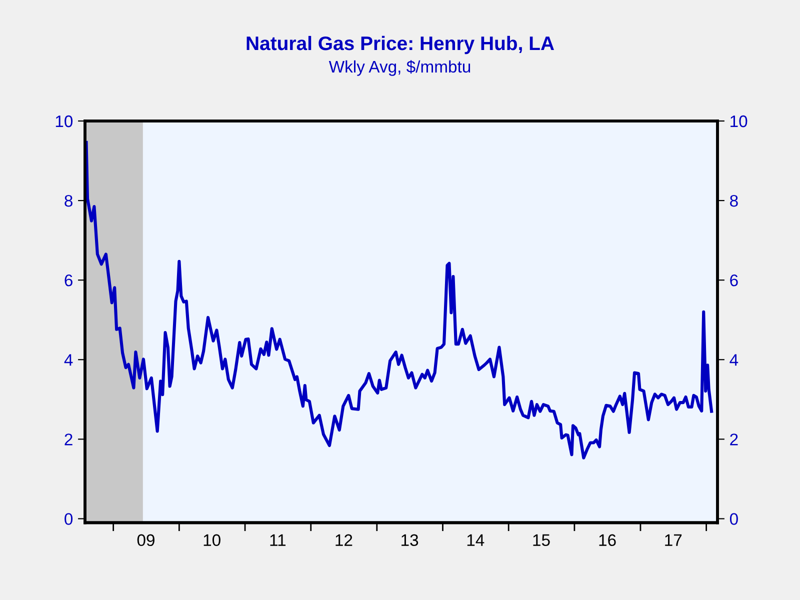  I want to click on chart-subtitle: Wkly Avg, $/mmbtu, so click(399, 68).